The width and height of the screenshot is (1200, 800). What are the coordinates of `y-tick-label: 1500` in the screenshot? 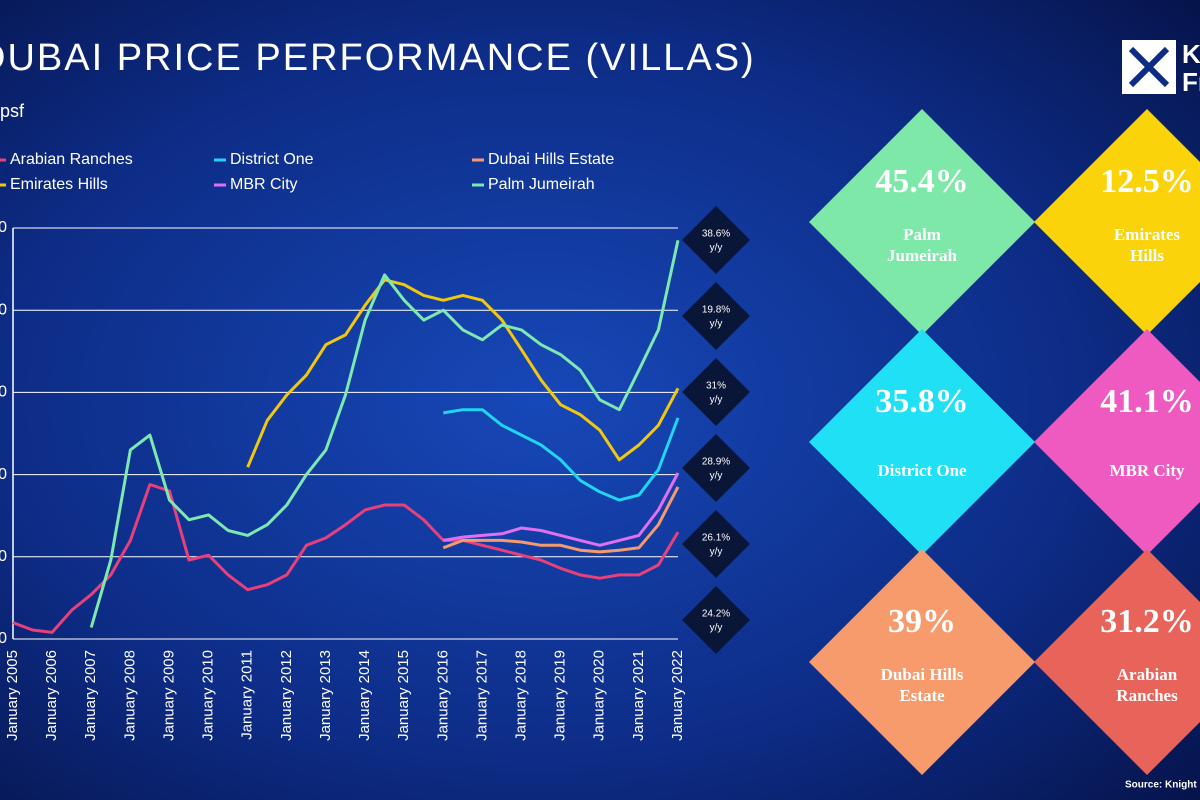 It's located at (3, 474).